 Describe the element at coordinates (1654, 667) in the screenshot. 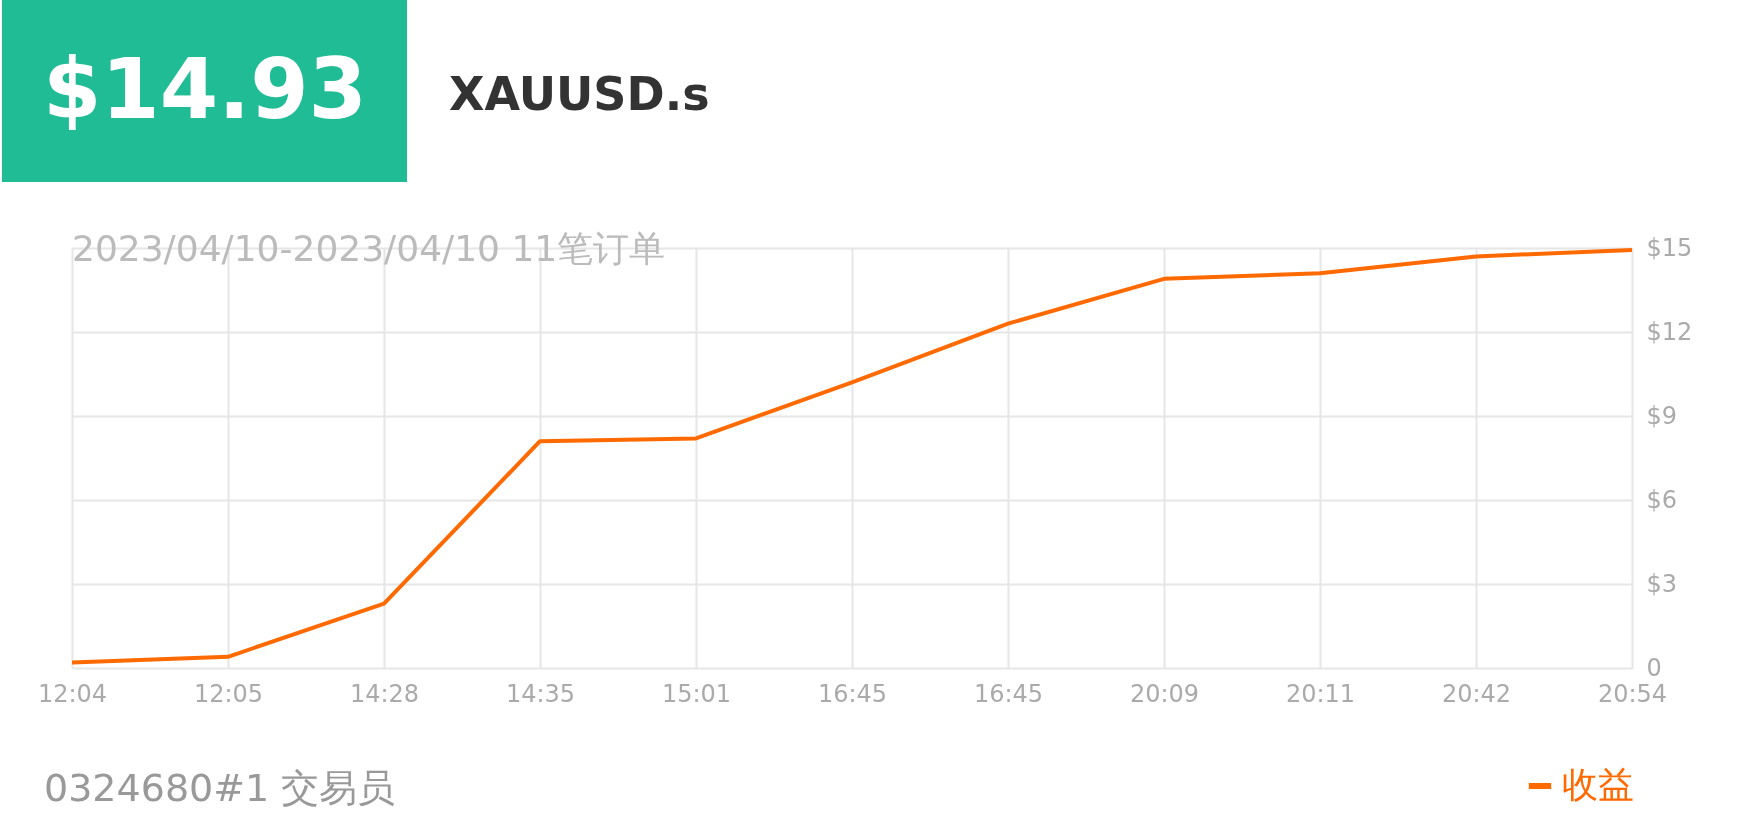

I see `y-tick-label: 0` at that location.